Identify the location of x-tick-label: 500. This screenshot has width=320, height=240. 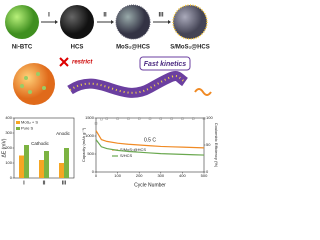
(204, 175).